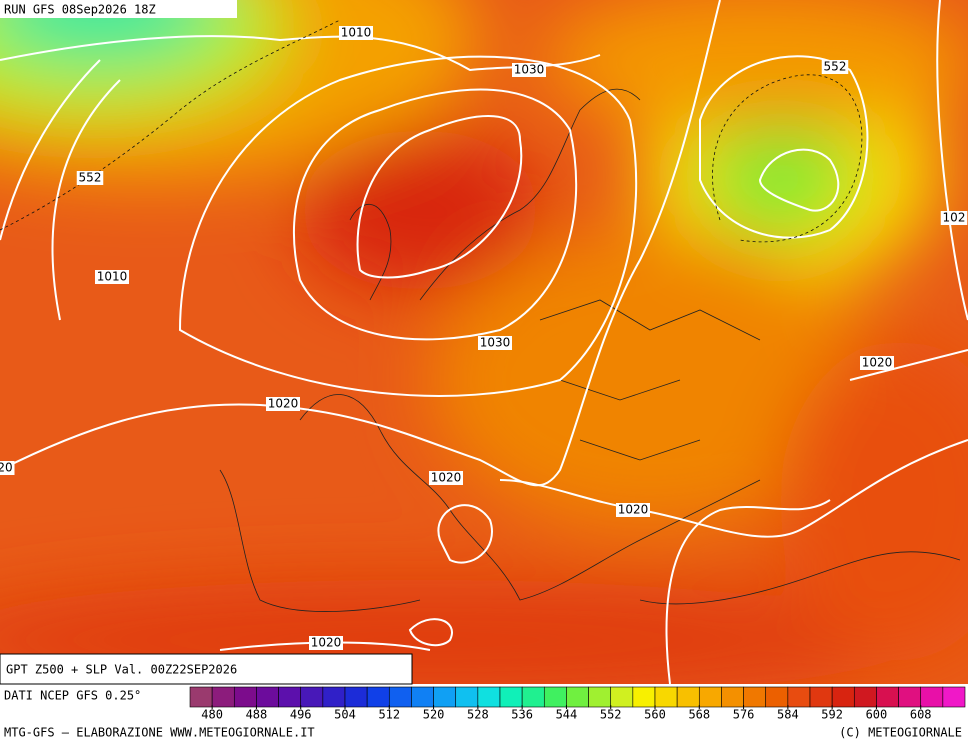 The width and height of the screenshot is (968, 745). Describe the element at coordinates (301, 715) in the screenshot. I see `colorbar-tick-label: 496` at that location.